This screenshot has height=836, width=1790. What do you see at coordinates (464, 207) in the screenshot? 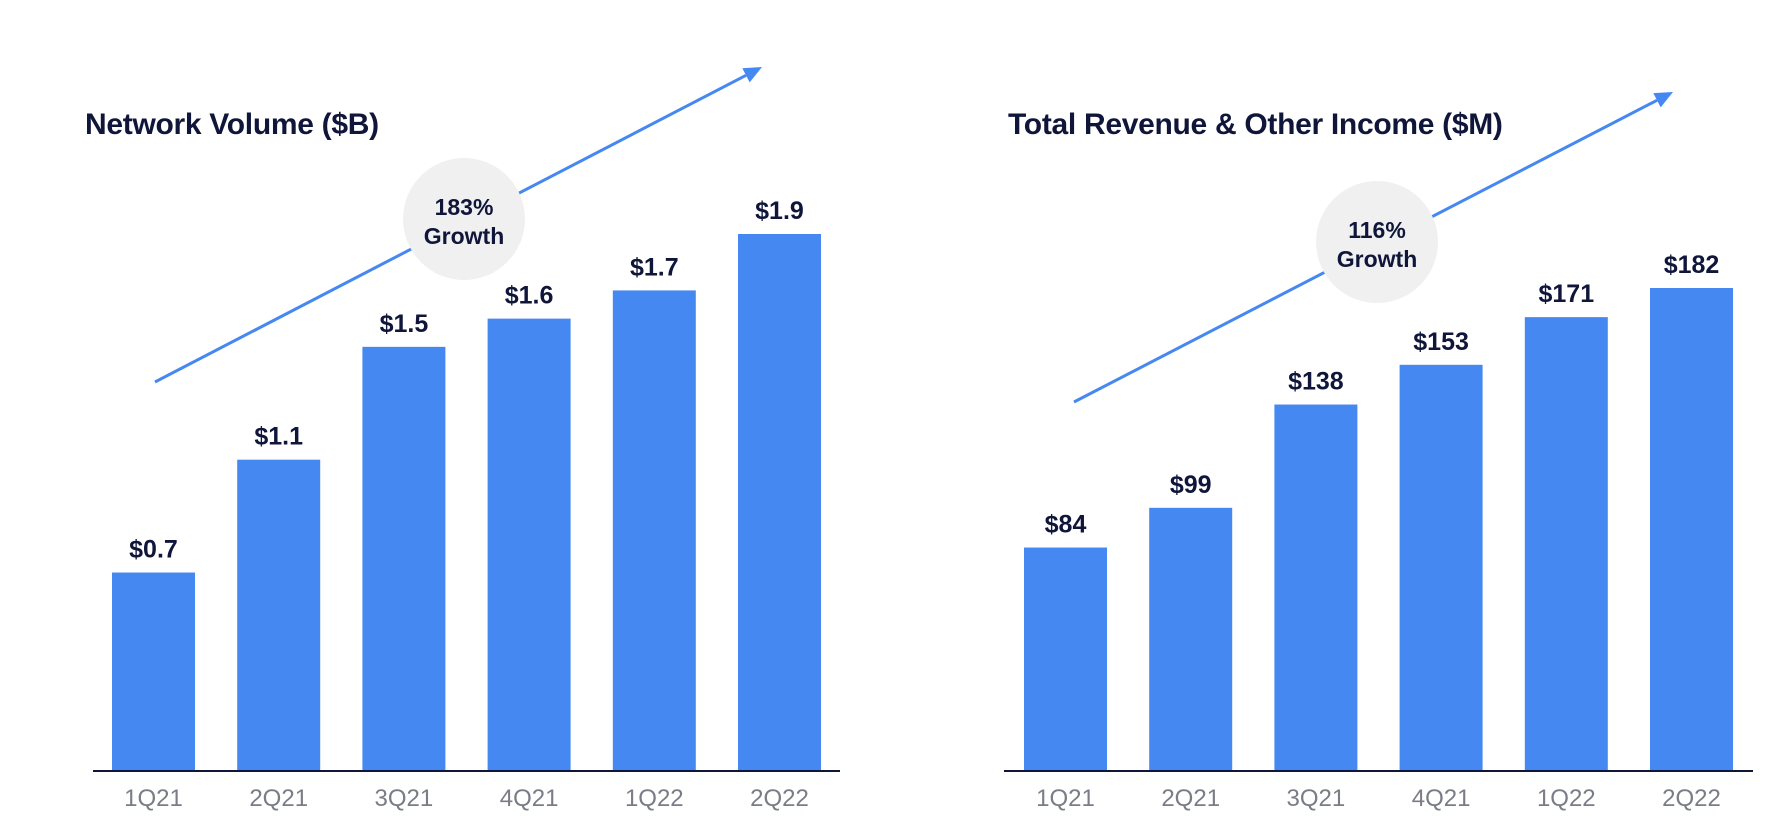
I see `growth-percent: 183%` at bounding box center [464, 207].